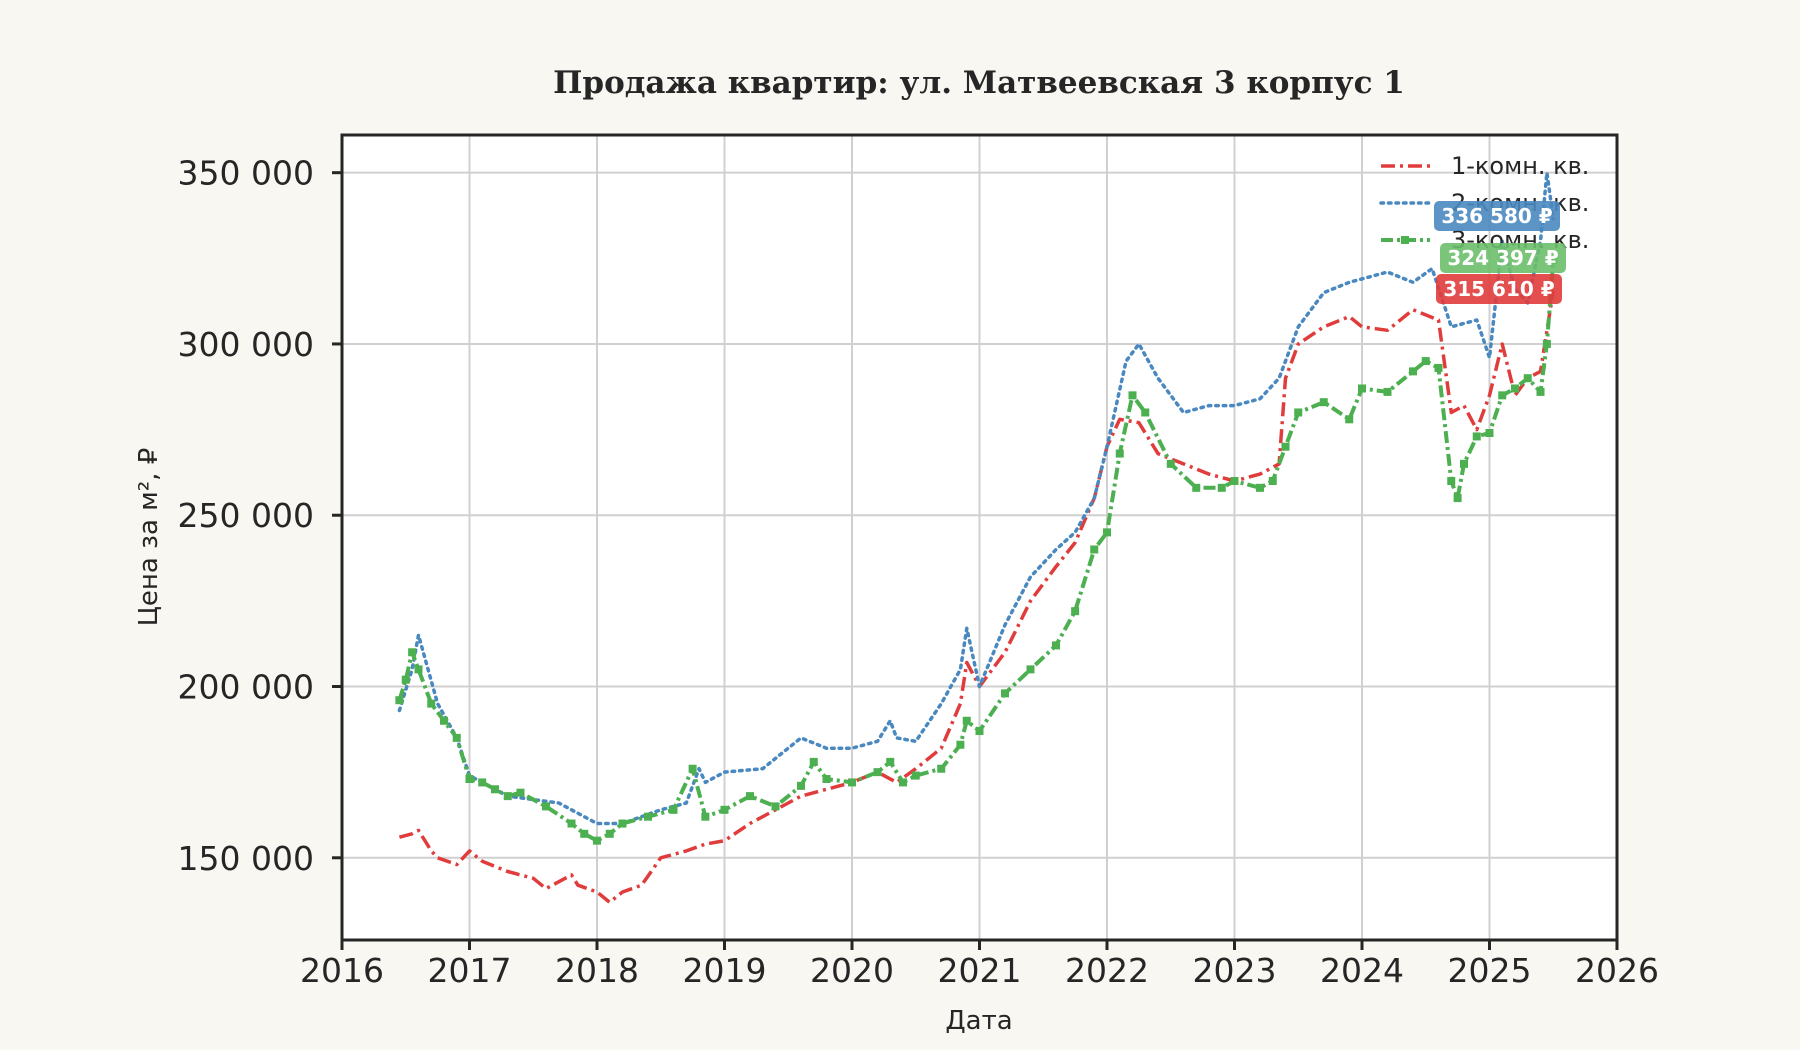 The image size is (1800, 1050). I want to click on x-tick-label: 2025, so click(1490, 970).